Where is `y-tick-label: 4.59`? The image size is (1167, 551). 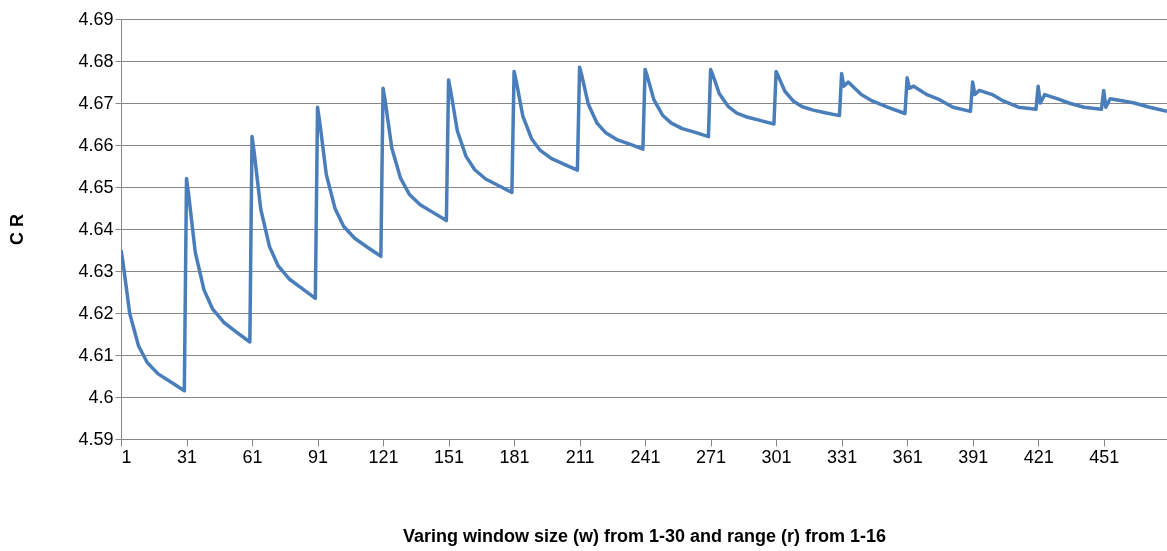 y-tick-label: 4.59 is located at coordinates (96, 438).